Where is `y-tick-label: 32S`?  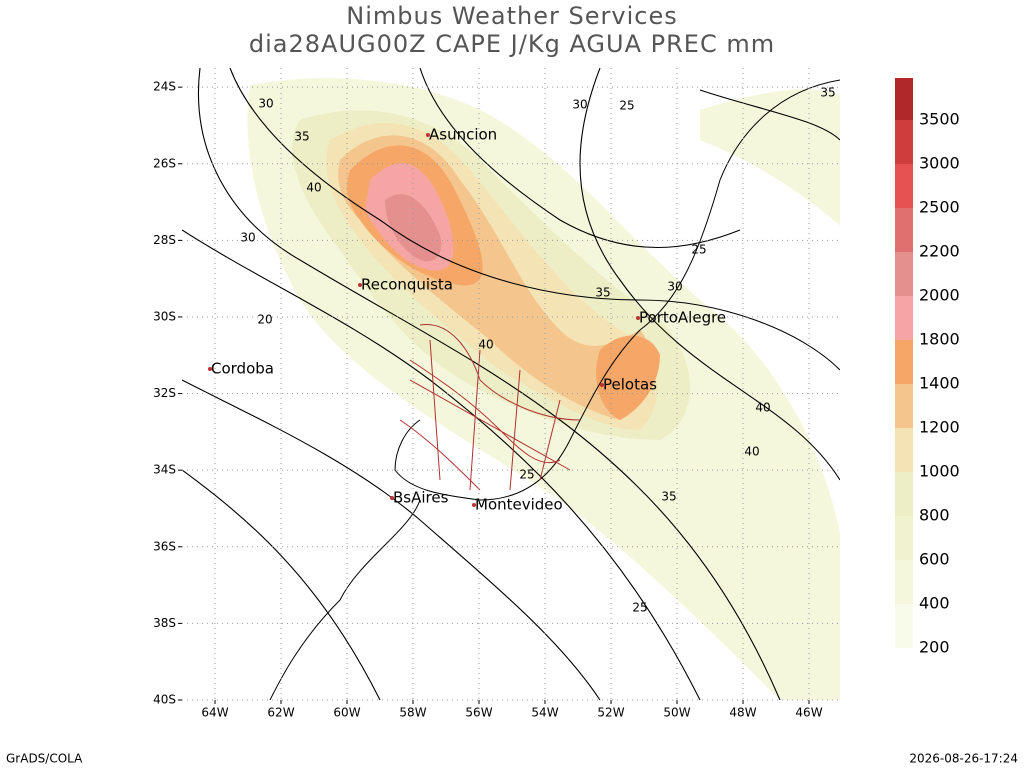 y-tick-label: 32S is located at coordinates (164, 393).